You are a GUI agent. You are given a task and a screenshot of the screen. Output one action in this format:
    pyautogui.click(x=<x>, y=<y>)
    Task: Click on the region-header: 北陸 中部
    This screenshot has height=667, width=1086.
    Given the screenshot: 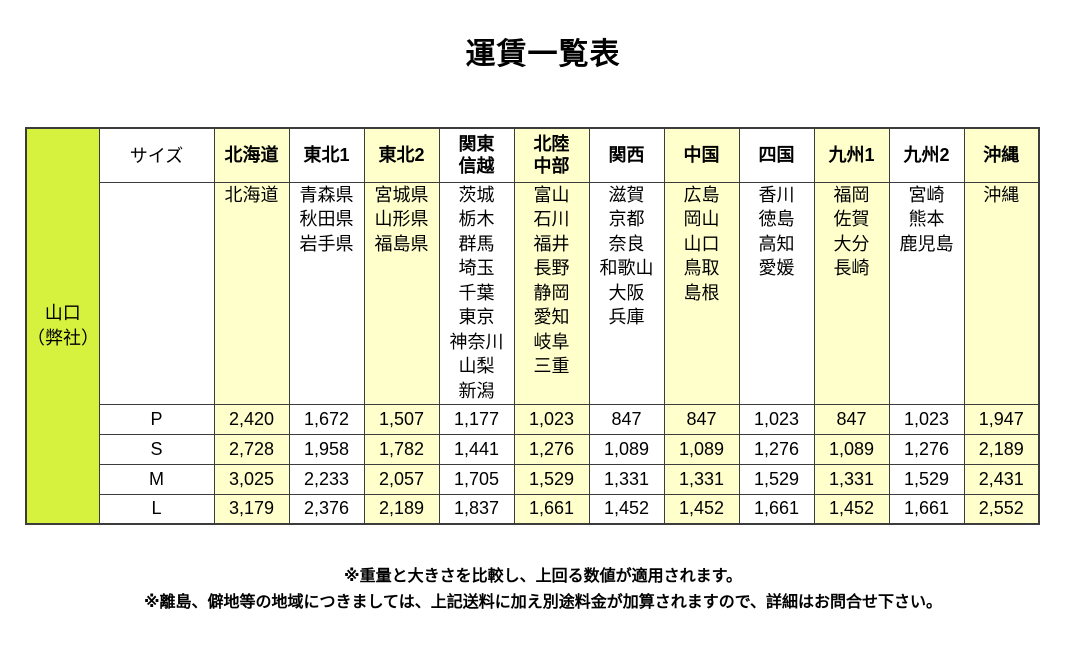 What is the action you would take?
    pyautogui.click(x=551, y=155)
    